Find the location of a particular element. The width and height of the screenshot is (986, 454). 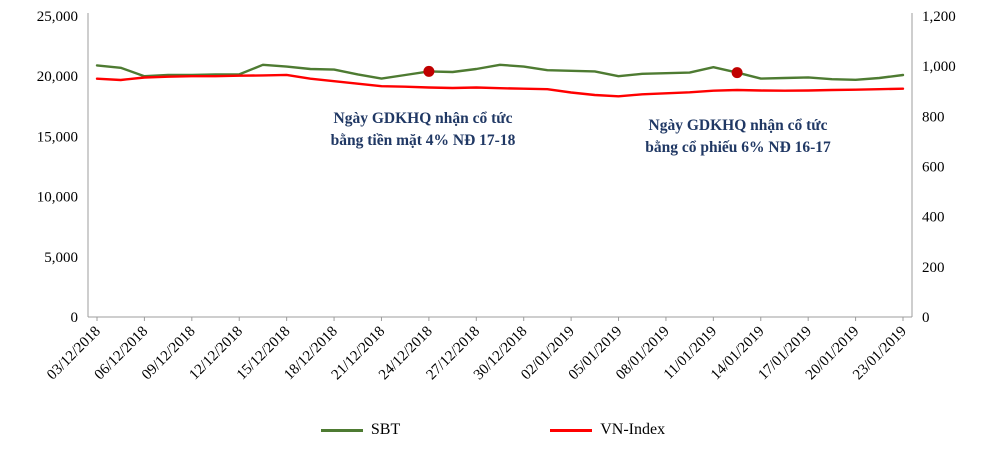

annotation-cash-dividend-line1: Ngày GDKHQ nhận cổ tức is located at coordinates (423, 118).